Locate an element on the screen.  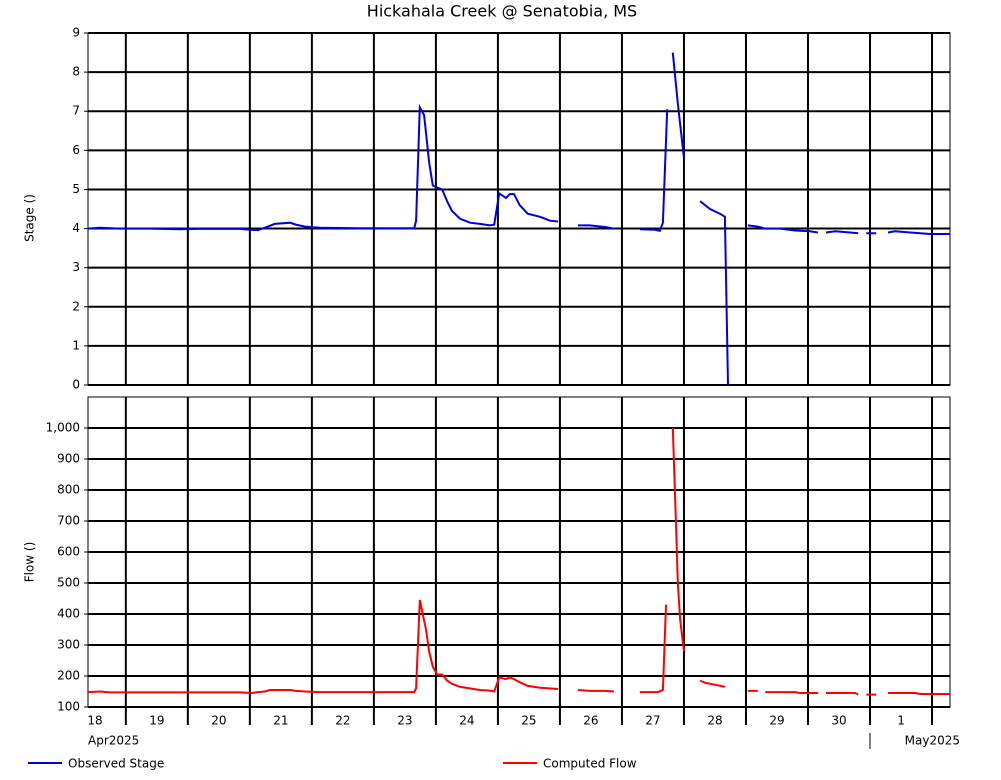
y-tick-label: 500 is located at coordinates (68, 583).